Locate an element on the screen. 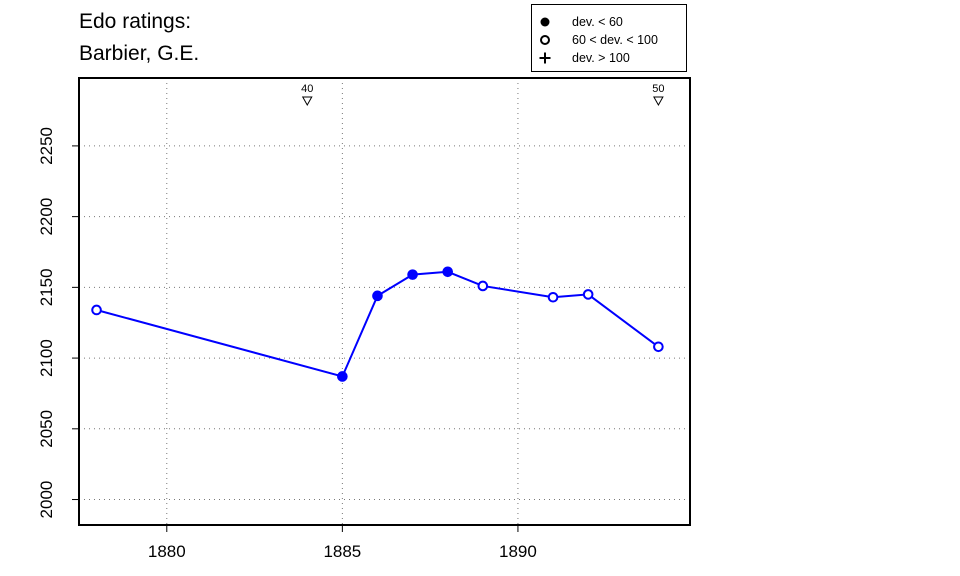 The width and height of the screenshot is (960, 576). y-tick-label: 2100 is located at coordinates (46, 358).